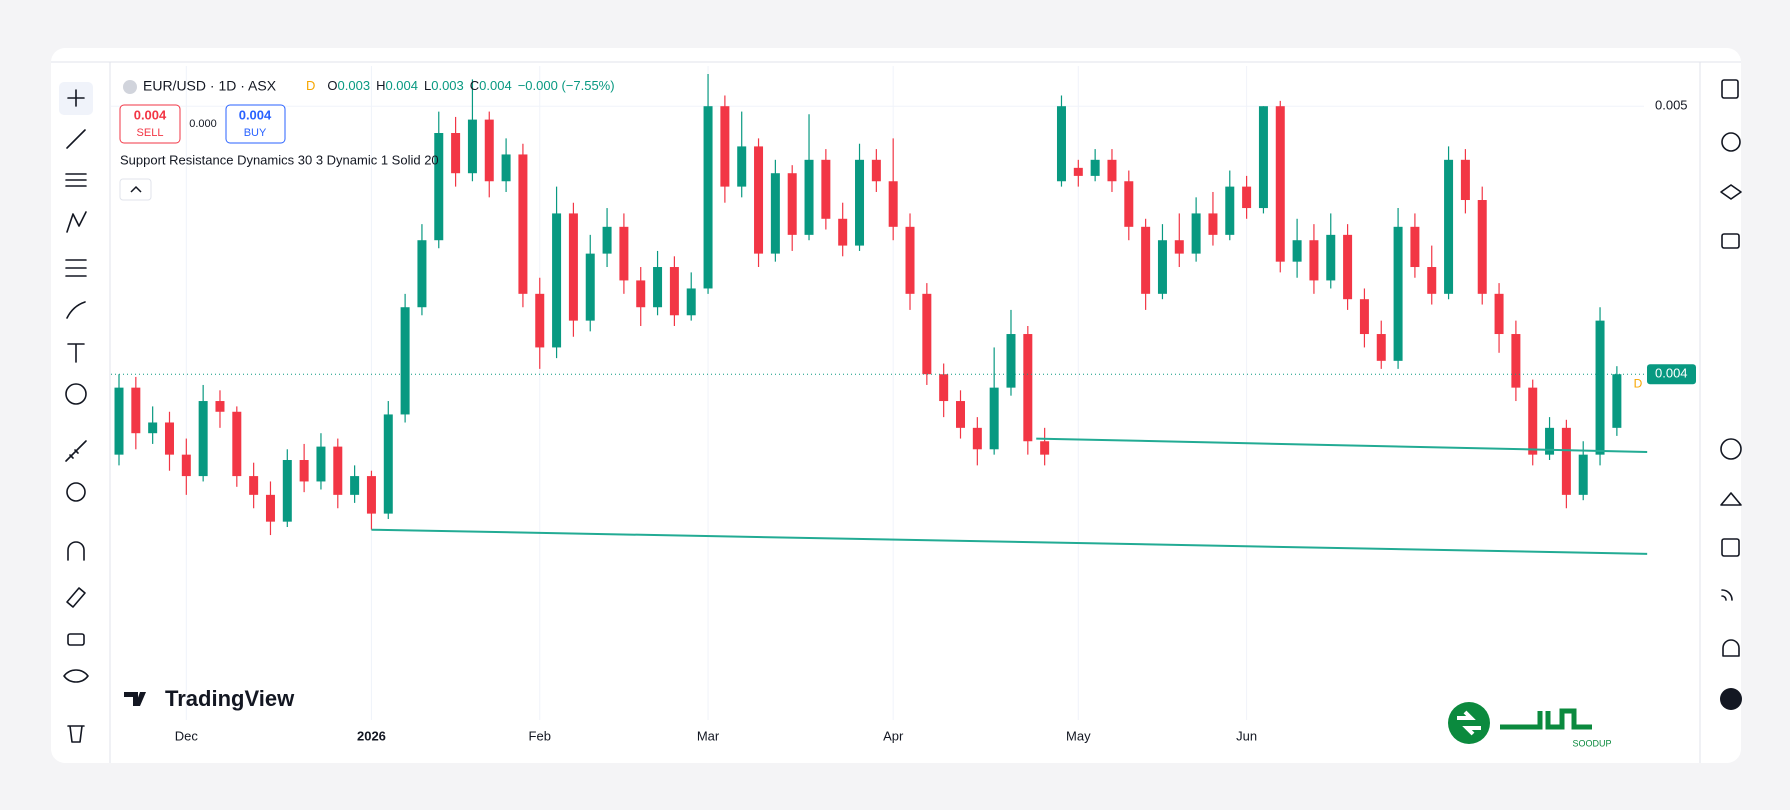 The width and height of the screenshot is (1790, 810). Describe the element at coordinates (76, 676) in the screenshot. I see `visibility-tool` at that location.